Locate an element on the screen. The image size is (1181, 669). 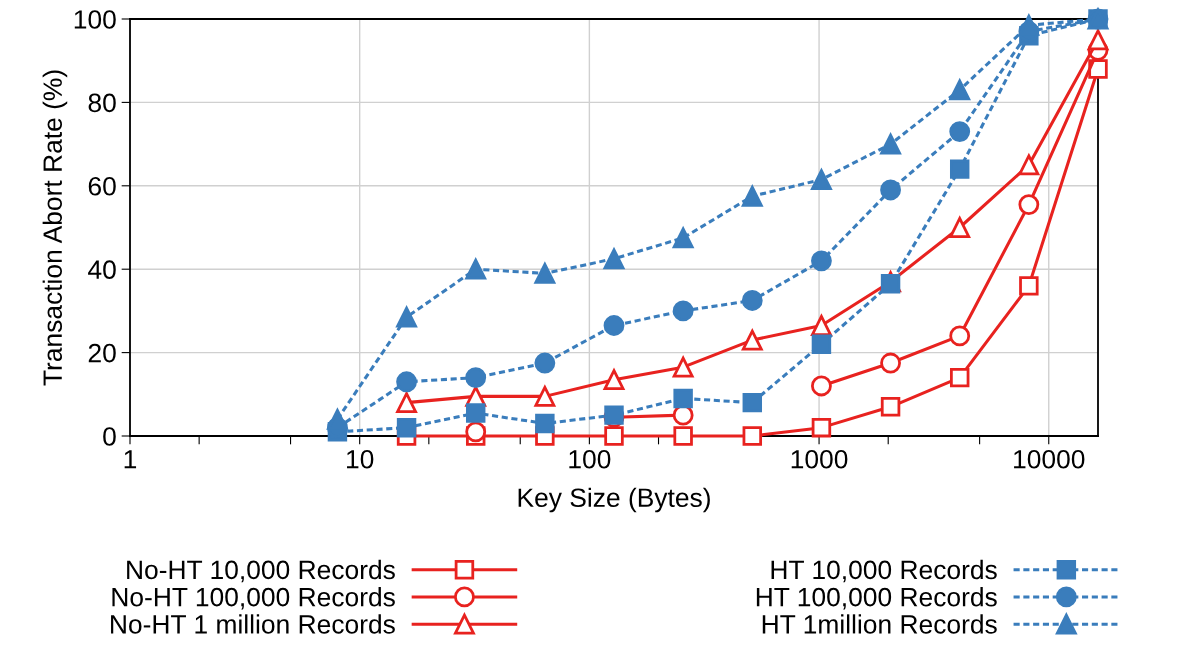
x-tick-label: 10000 is located at coordinates (1049, 459).